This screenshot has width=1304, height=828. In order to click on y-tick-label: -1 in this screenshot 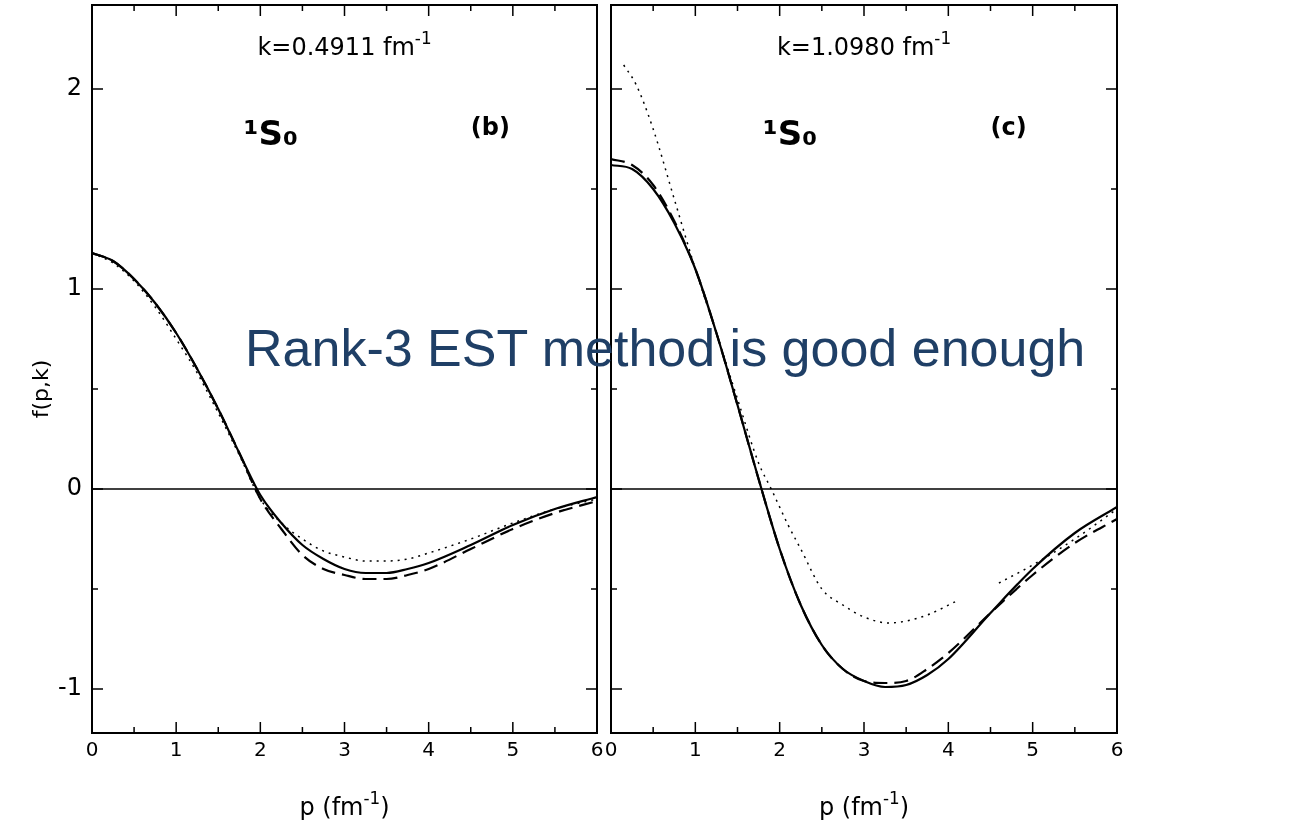, I will do `click(70, 687)`.